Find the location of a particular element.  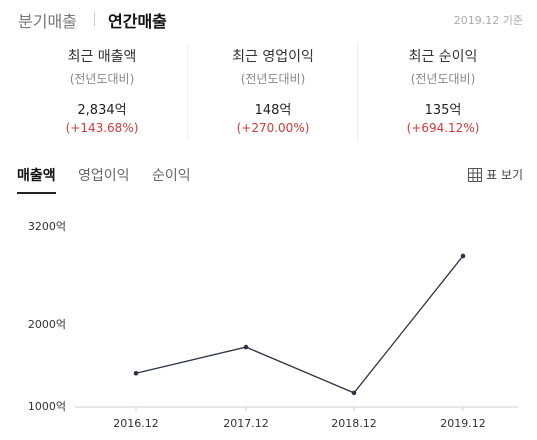

tab-annual-revenue: 연간매출 is located at coordinates (137, 21).